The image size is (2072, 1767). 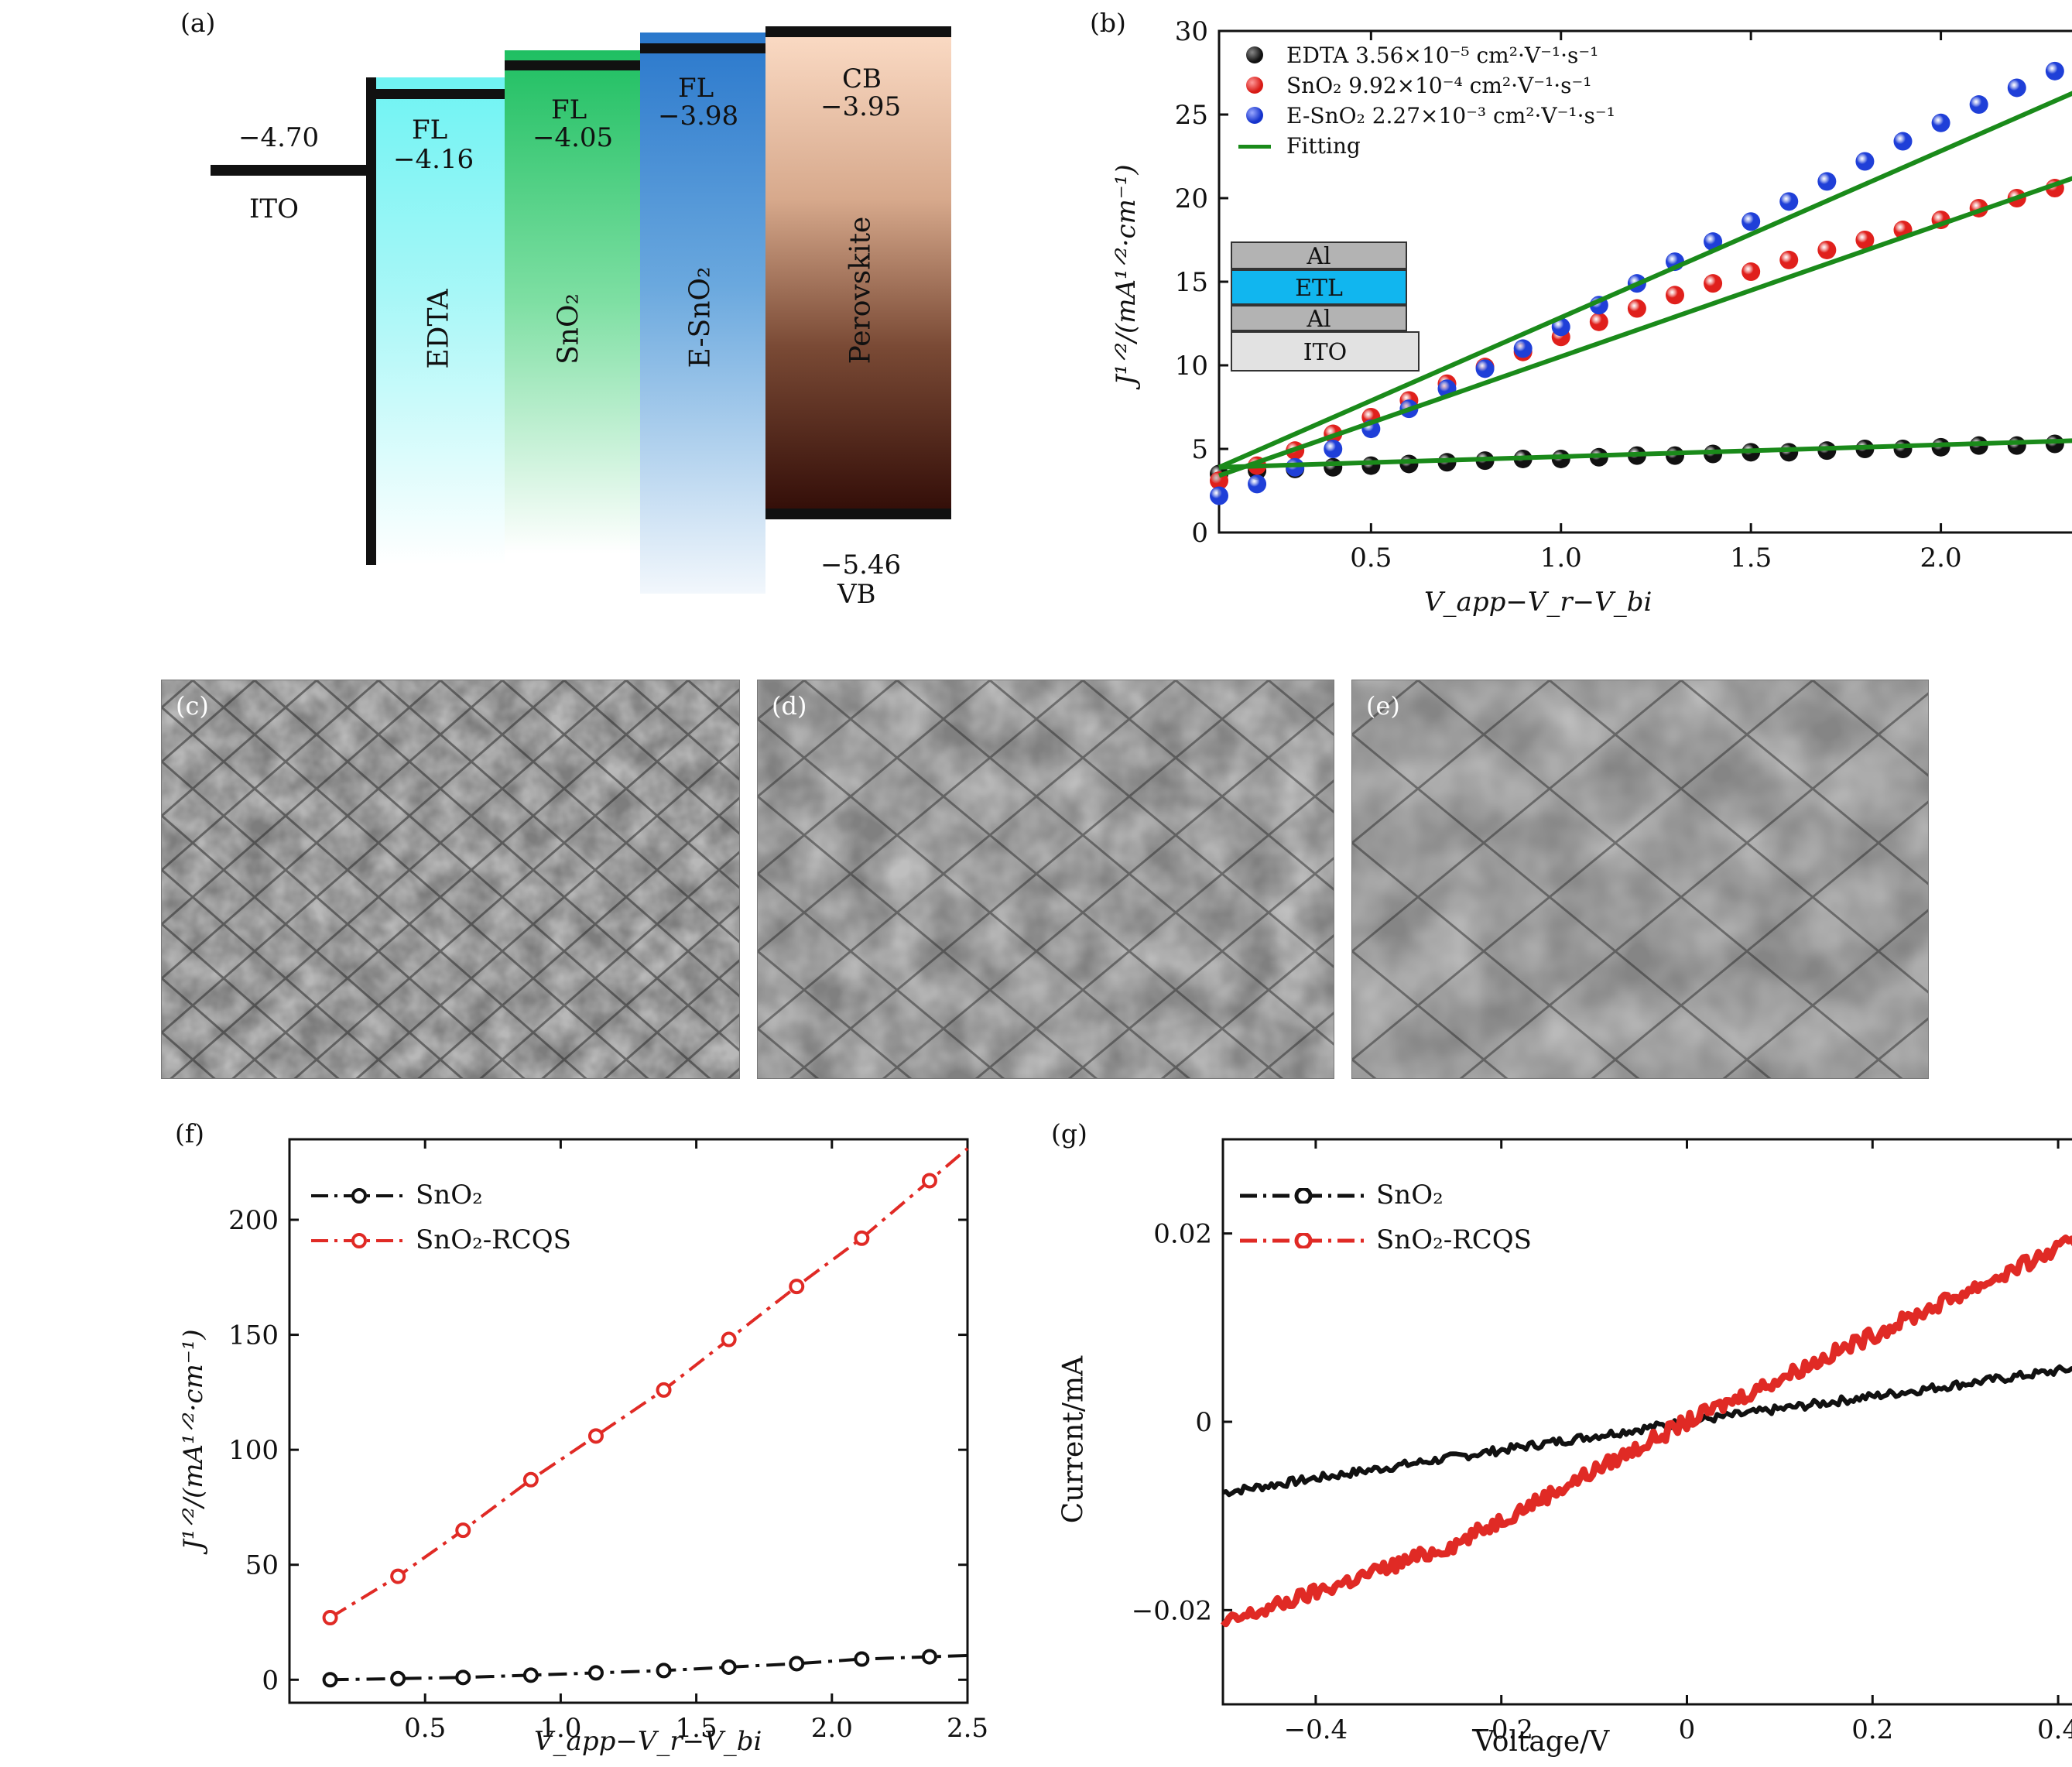 I want to click on f-legend-item-sno2: SnO₂, so click(x=441, y=1195).